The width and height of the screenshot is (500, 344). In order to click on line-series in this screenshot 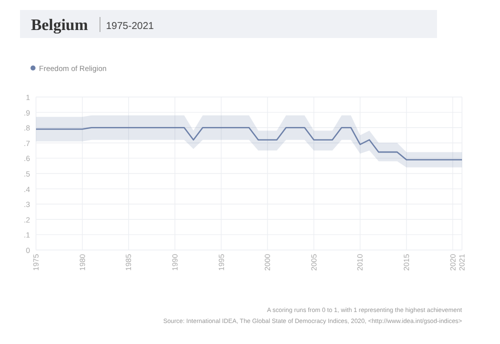, I will do `click(249, 143)`.